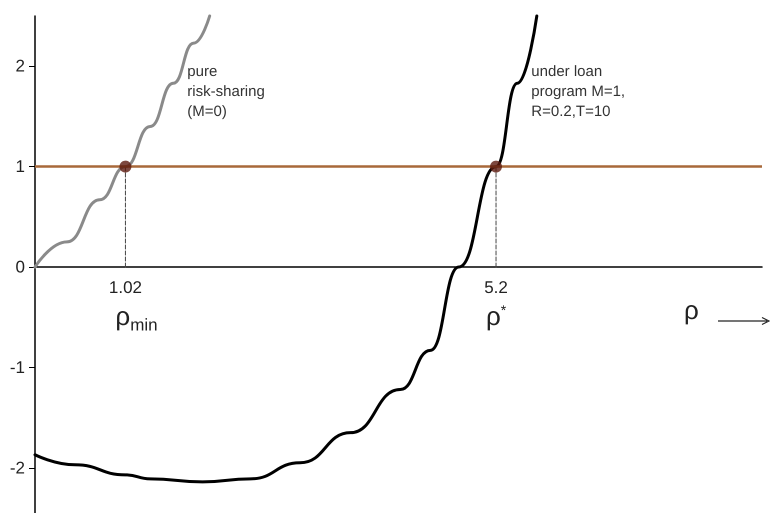  Describe the element at coordinates (17, 468) in the screenshot. I see `y-tick-label: -2` at that location.